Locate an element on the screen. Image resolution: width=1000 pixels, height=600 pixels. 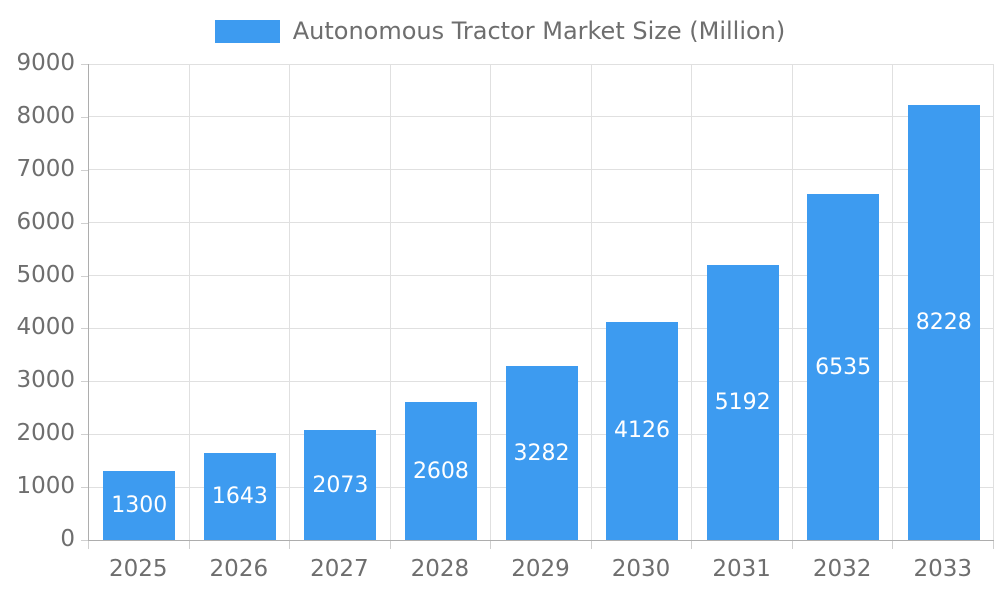
bar-value-label: 4126 is located at coordinates (642, 431).